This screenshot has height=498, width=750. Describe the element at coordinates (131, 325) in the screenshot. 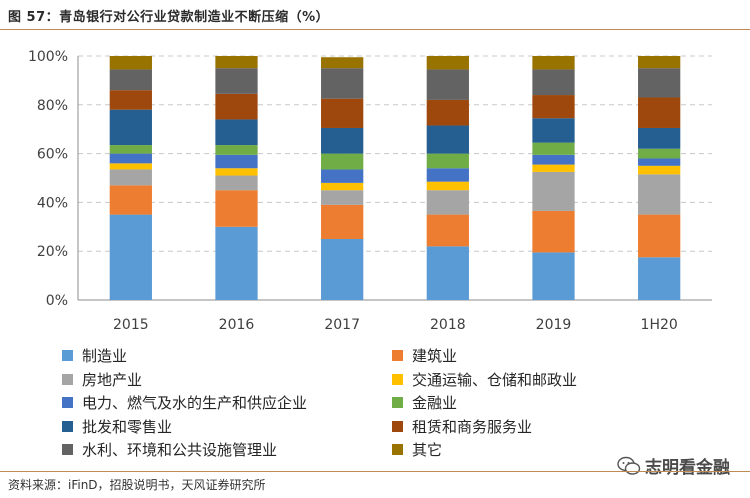

I see `x-tick-label: 2015` at that location.